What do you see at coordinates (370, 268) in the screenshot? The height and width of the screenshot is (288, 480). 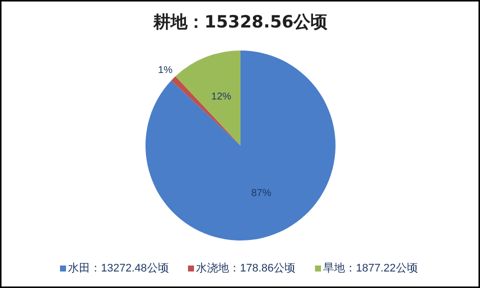 I see `legend-label: 旱地：1877.22公顷` at bounding box center [370, 268].